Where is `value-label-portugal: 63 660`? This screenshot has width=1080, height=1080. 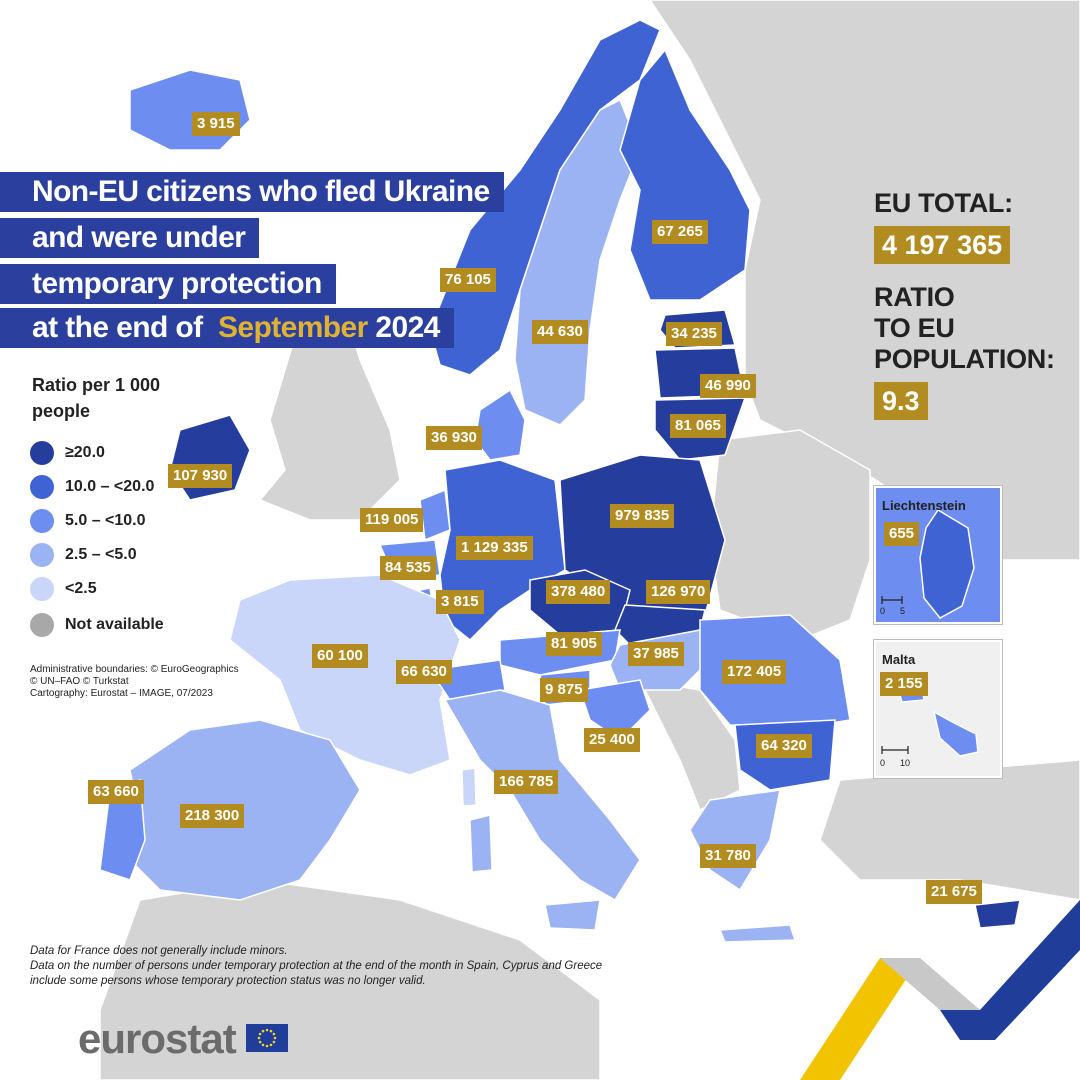 value-label-portugal: 63 660 is located at coordinates (116, 792).